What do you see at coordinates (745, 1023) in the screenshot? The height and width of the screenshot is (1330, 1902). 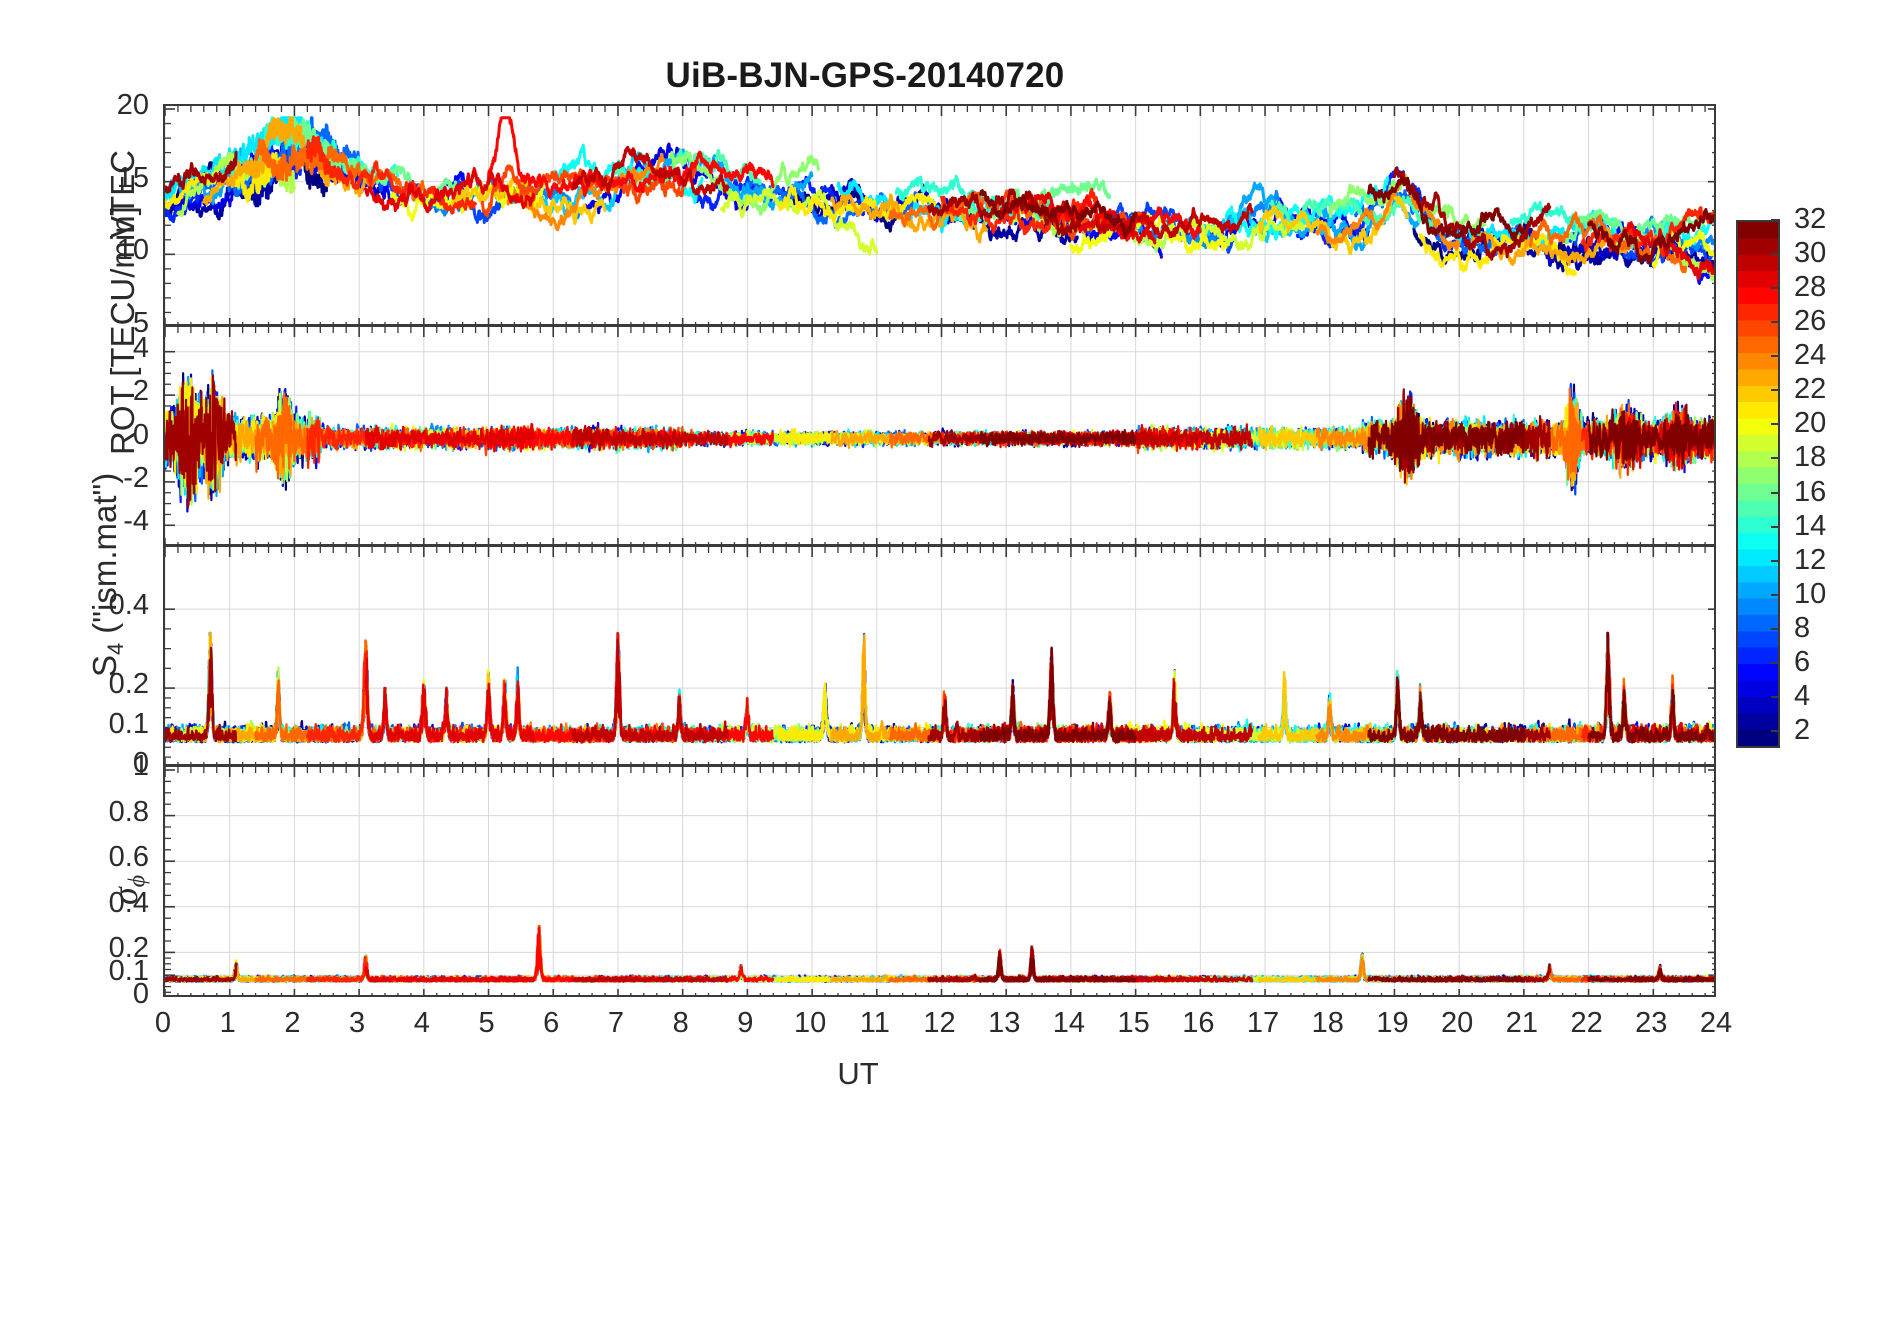 I see `xtick-label: 9` at bounding box center [745, 1023].